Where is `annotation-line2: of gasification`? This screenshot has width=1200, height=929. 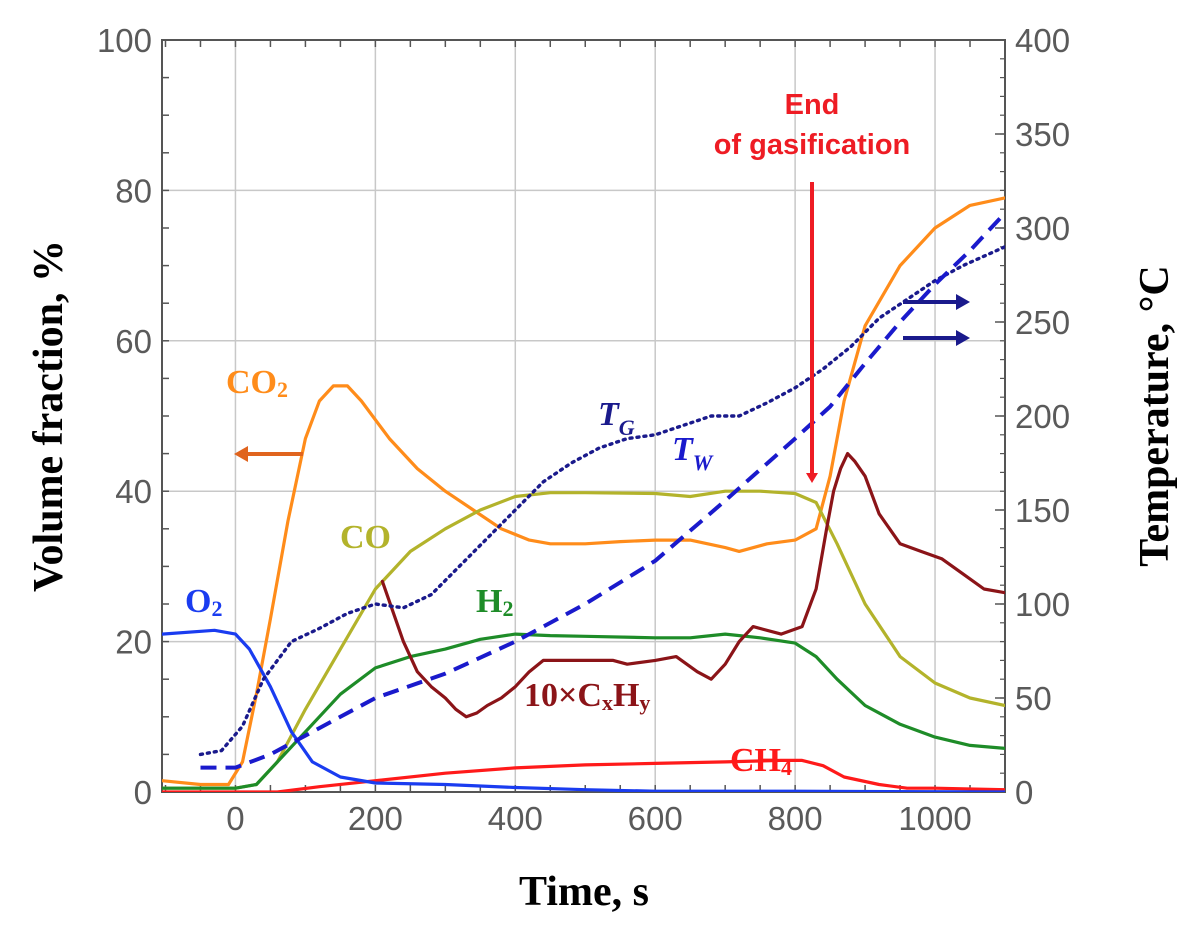 annotation-line2: of gasification is located at coordinates (812, 145).